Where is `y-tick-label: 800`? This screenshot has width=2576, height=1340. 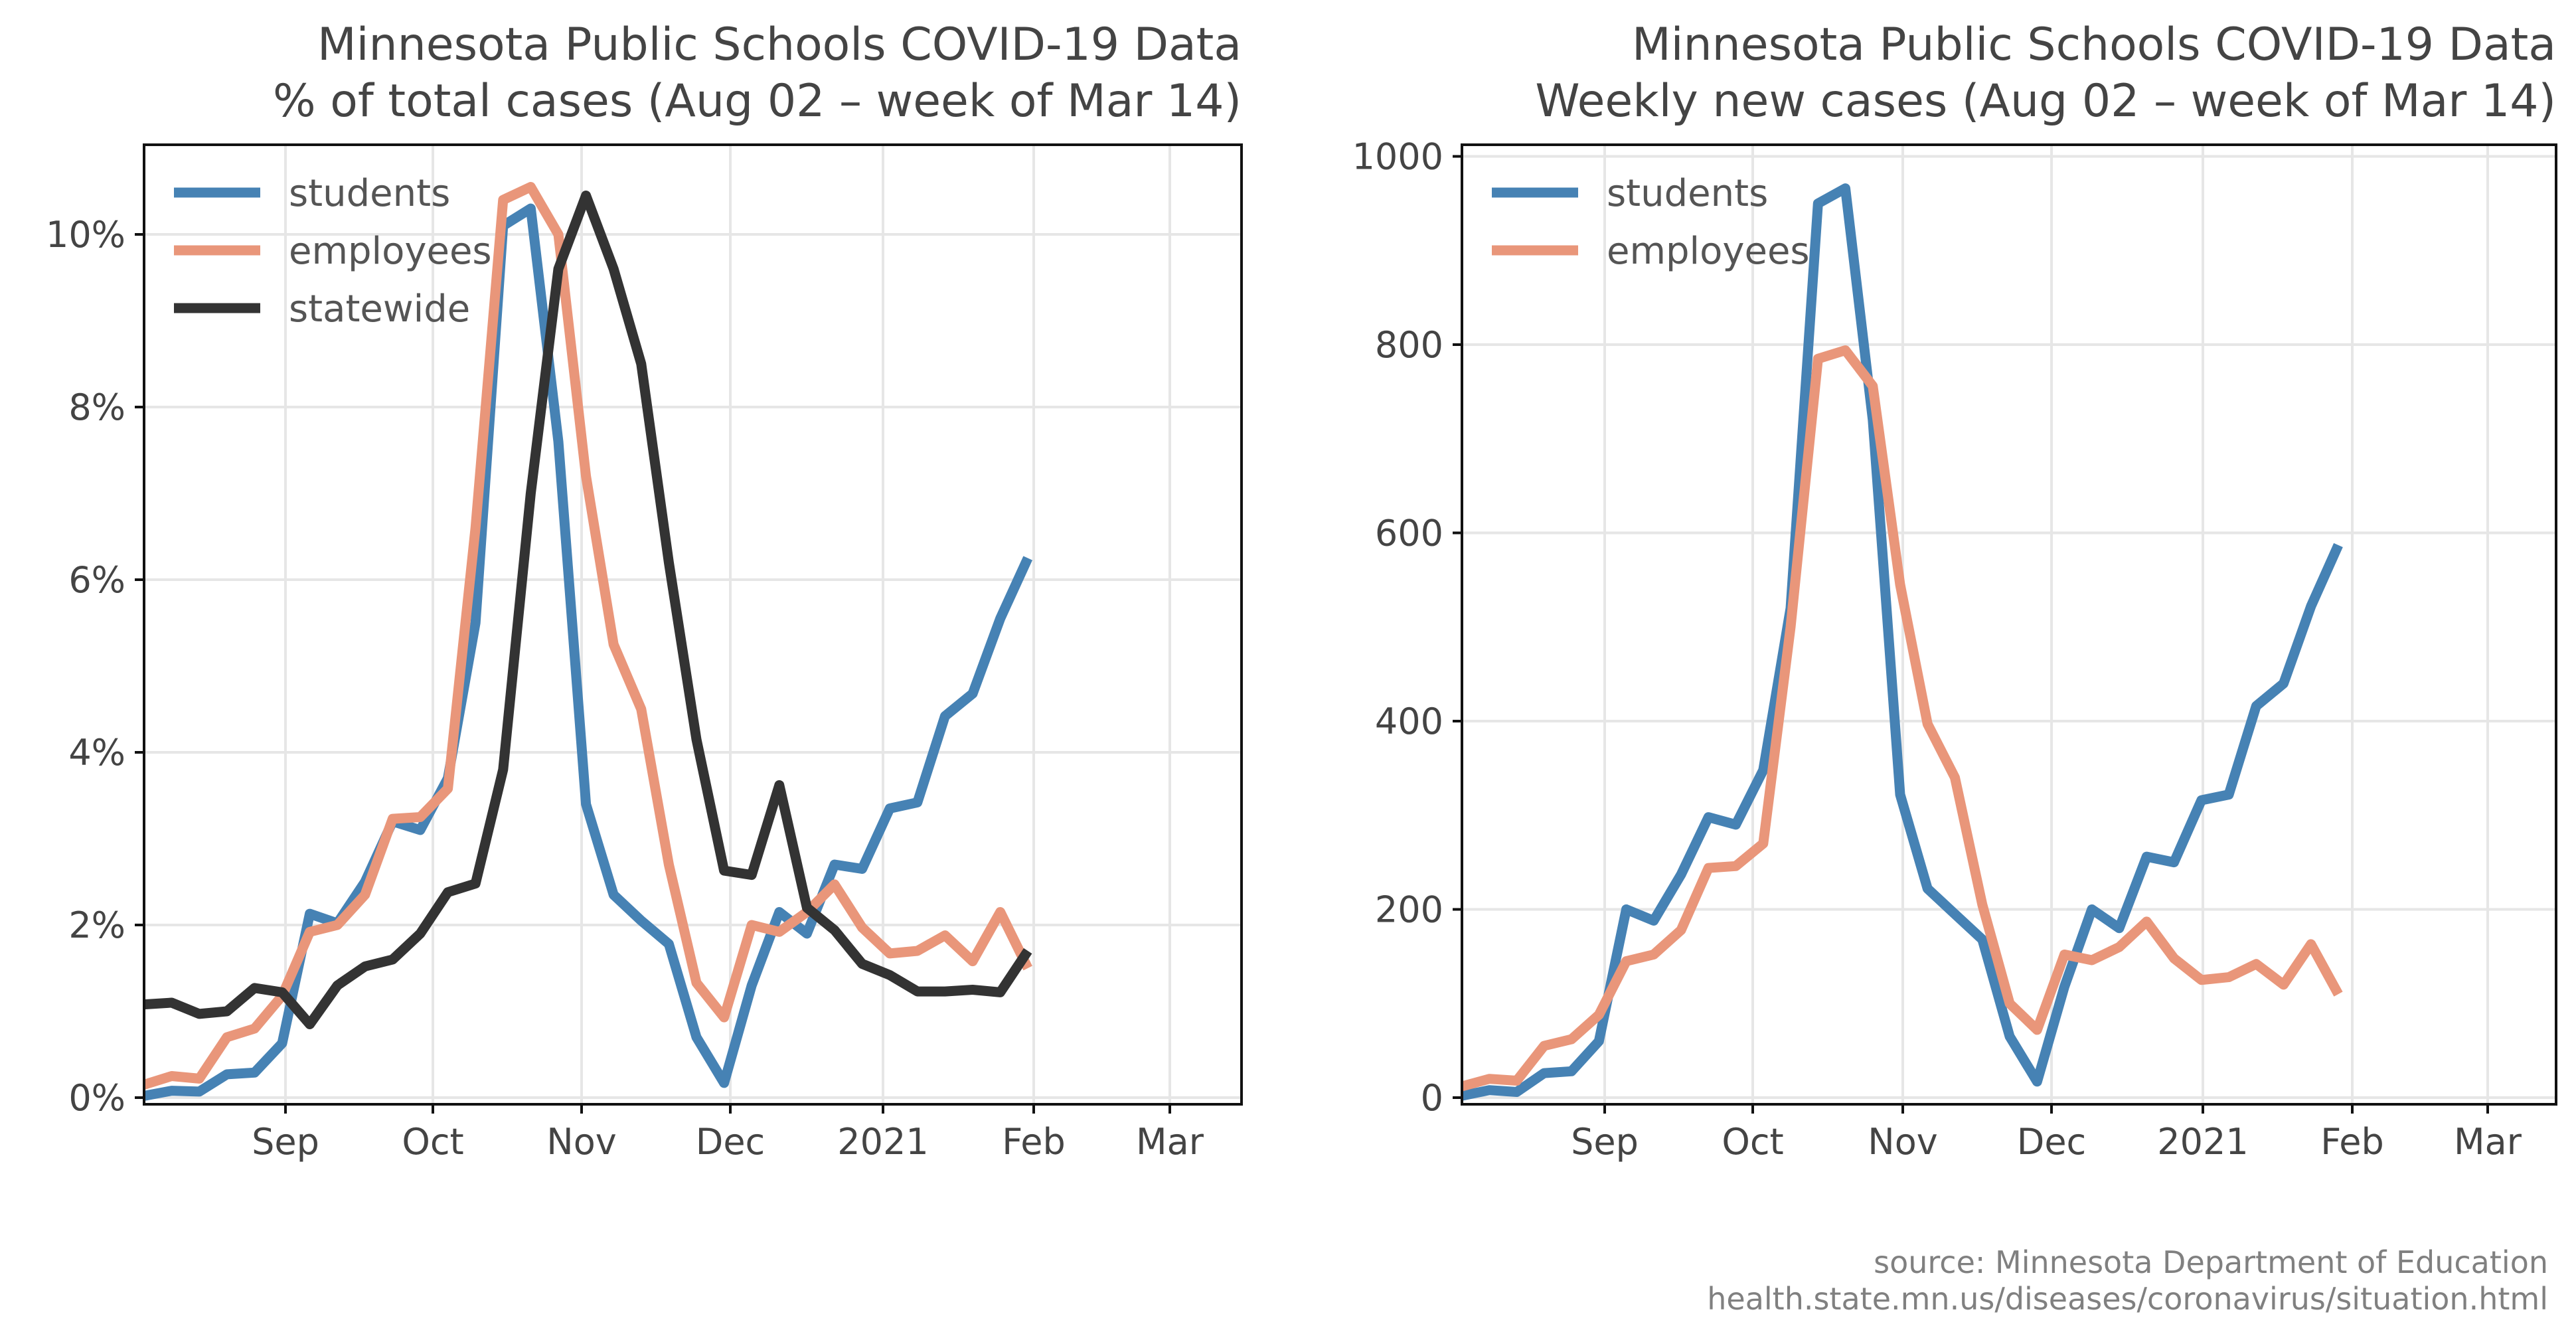
y-tick-label: 800 is located at coordinates (1409, 345).